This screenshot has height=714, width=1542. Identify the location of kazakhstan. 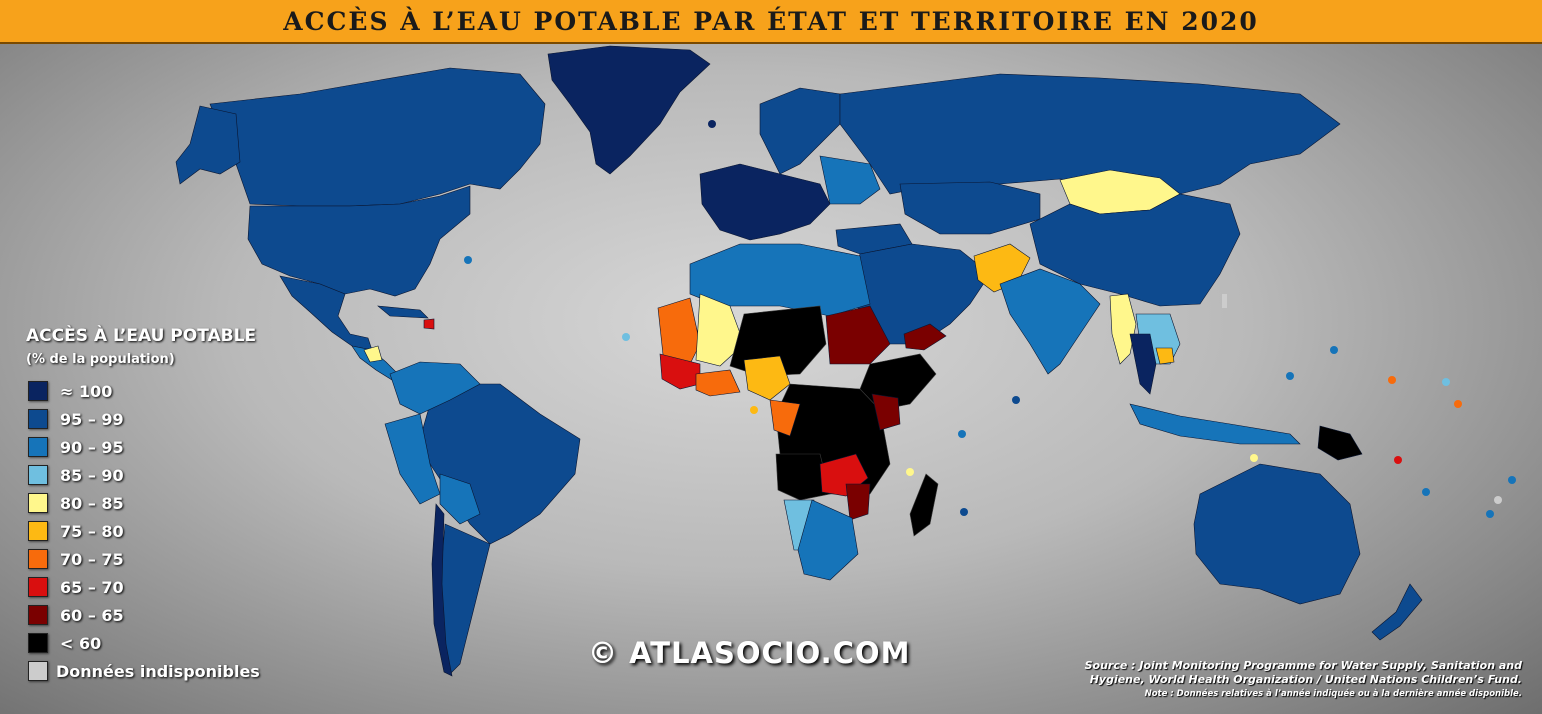
(970, 208).